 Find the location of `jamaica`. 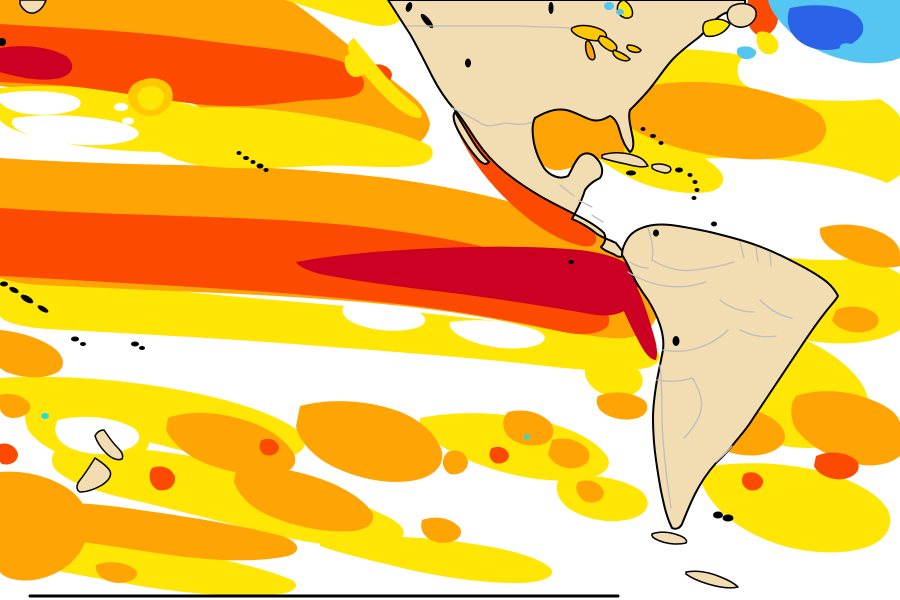

jamaica is located at coordinates (631, 173).